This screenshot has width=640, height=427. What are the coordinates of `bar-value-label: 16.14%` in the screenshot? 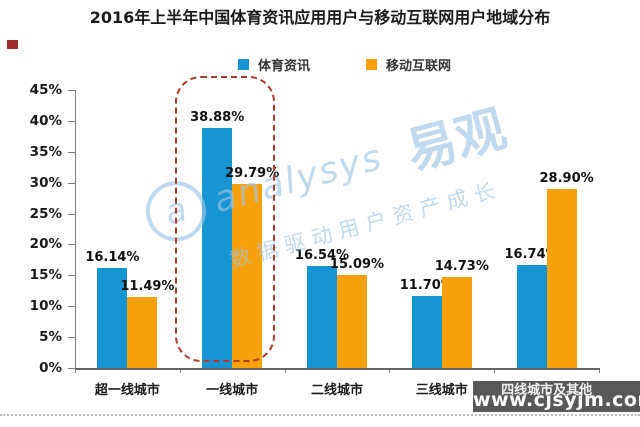 It's located at (112, 258).